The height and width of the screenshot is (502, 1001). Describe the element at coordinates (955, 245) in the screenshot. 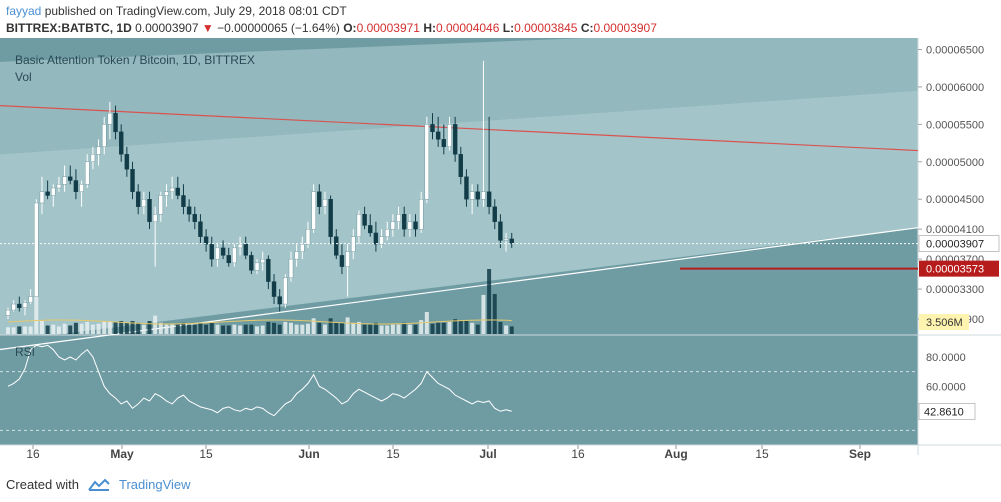

I see `last-price-tag-text: 0.00003907` at that location.